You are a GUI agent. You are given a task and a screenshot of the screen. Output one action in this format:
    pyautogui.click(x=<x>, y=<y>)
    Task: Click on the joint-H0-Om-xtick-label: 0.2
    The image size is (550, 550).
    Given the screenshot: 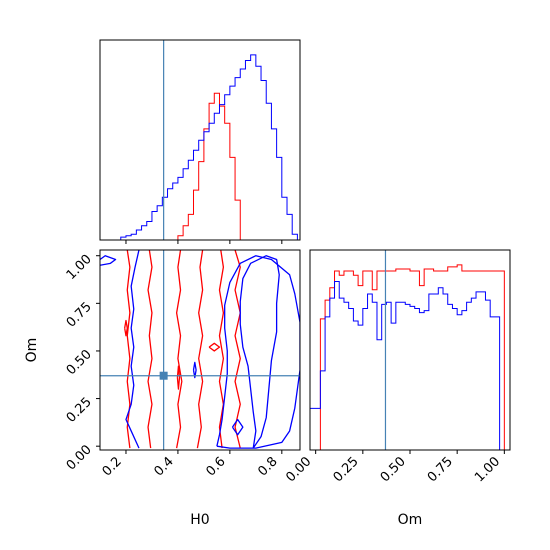 What is the action you would take?
    pyautogui.click(x=112, y=466)
    